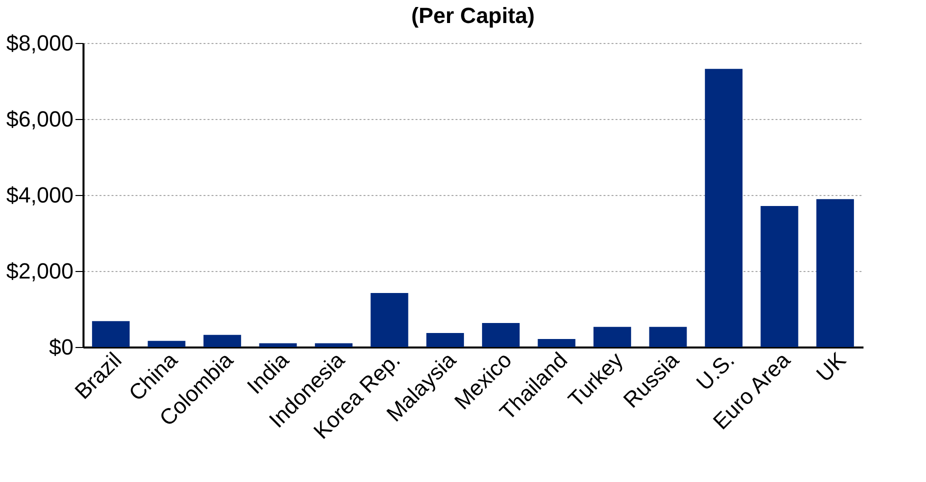  What do you see at coordinates (40, 43) in the screenshot?
I see `y-tick-label: $8,000` at bounding box center [40, 43].